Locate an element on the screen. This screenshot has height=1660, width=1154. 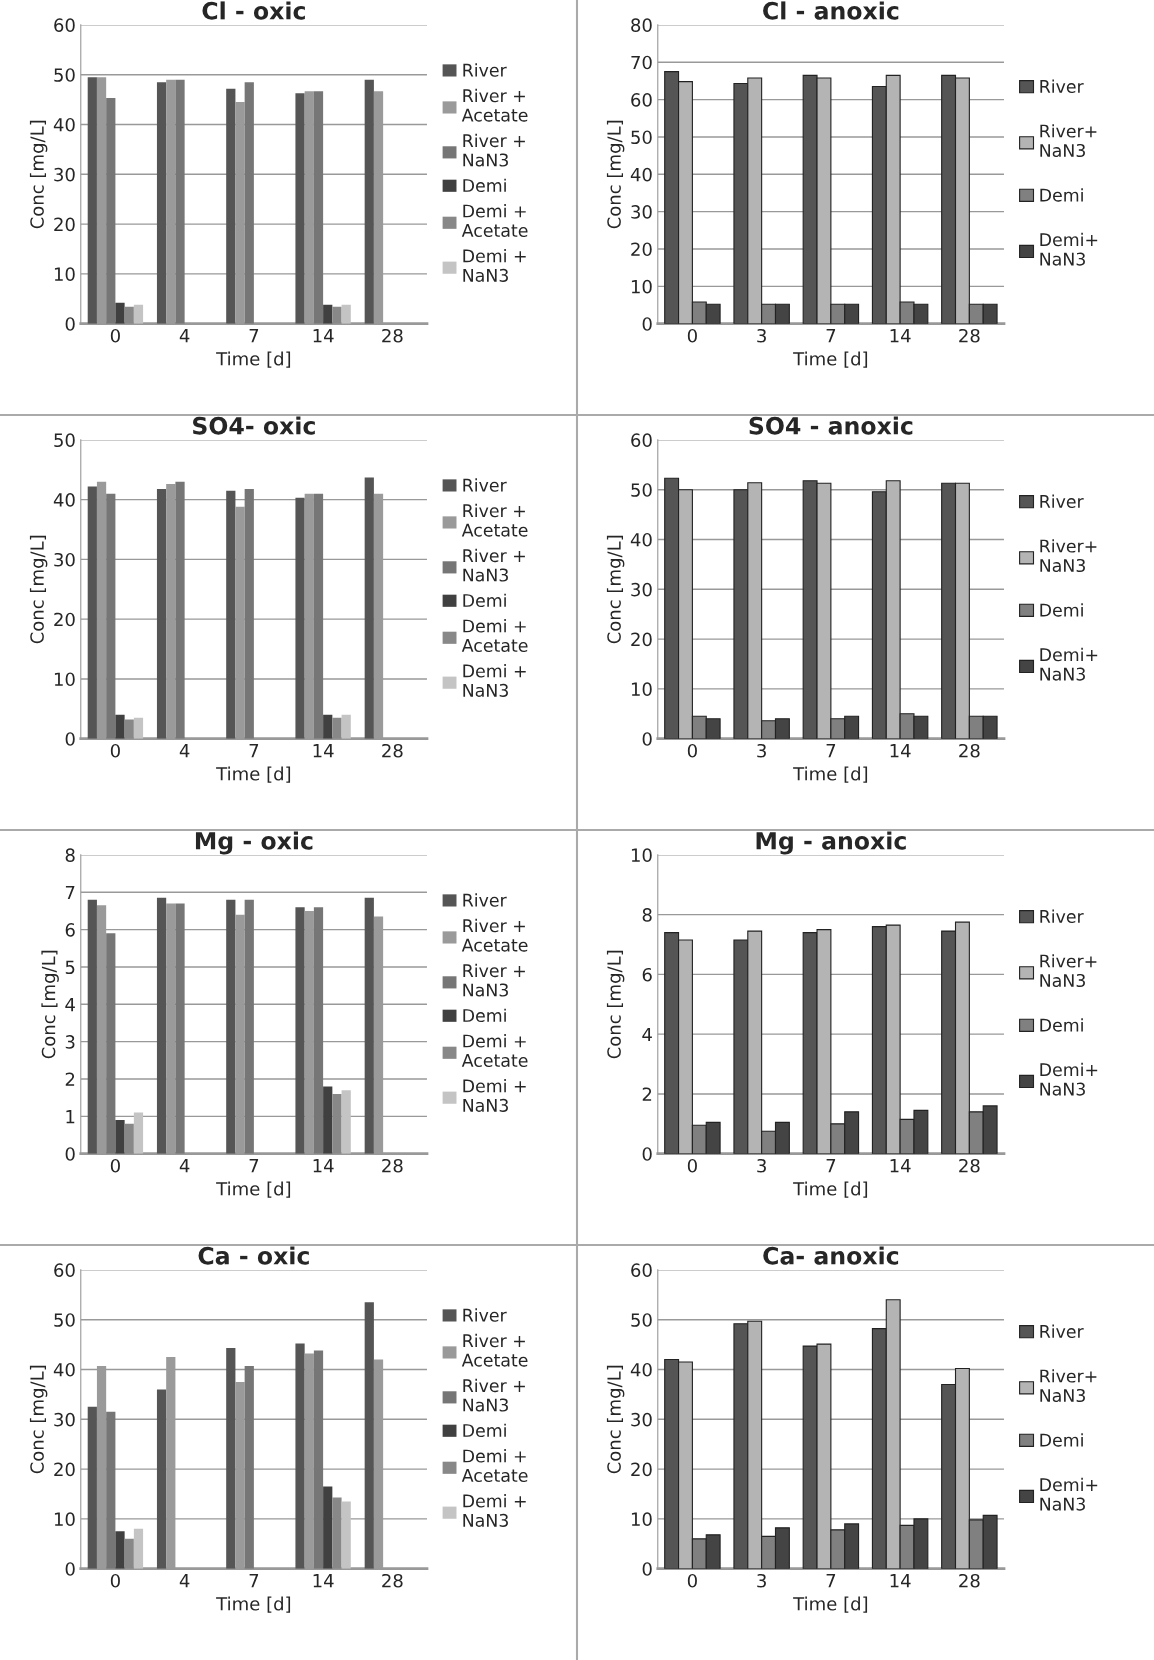
y-tick-label: 7 is located at coordinates (70, 892).